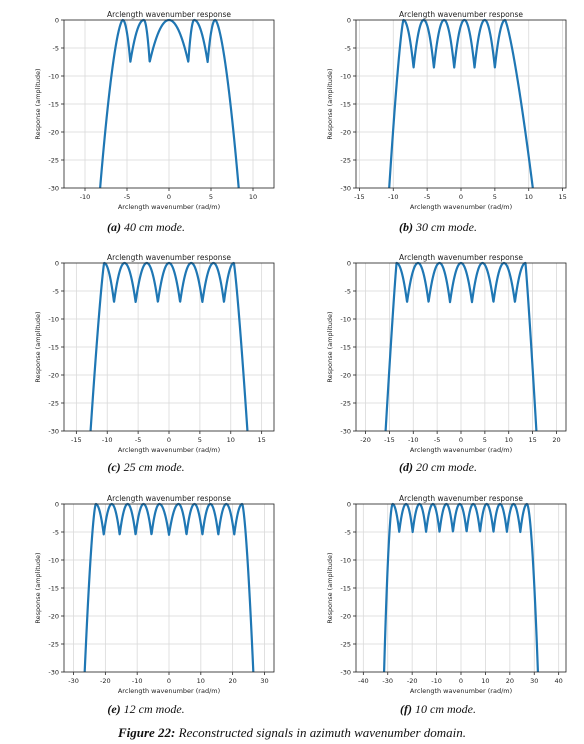 The image size is (584, 744). Describe the element at coordinates (407, 467) in the screenshot. I see `subfigure-label: (d)` at that location.